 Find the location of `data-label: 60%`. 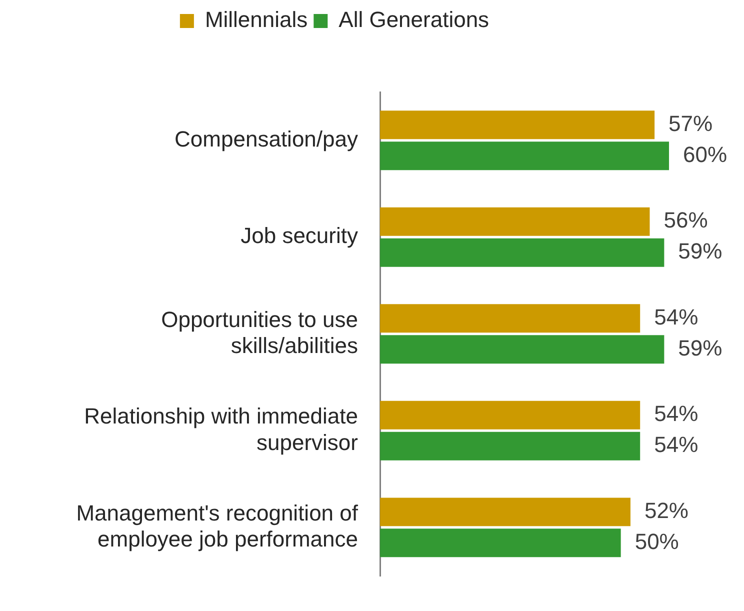

data-label: 60% is located at coordinates (705, 154).